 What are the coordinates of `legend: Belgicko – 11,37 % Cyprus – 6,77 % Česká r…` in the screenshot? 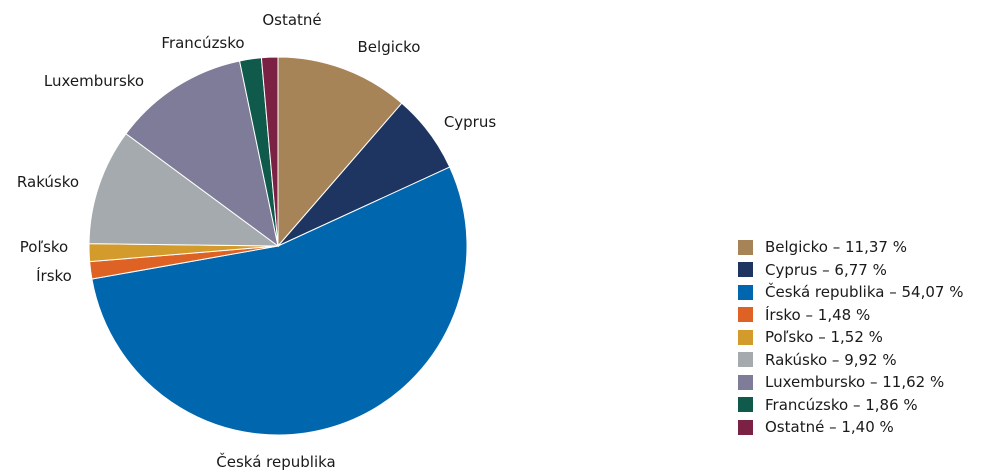 It's located at (850, 337).